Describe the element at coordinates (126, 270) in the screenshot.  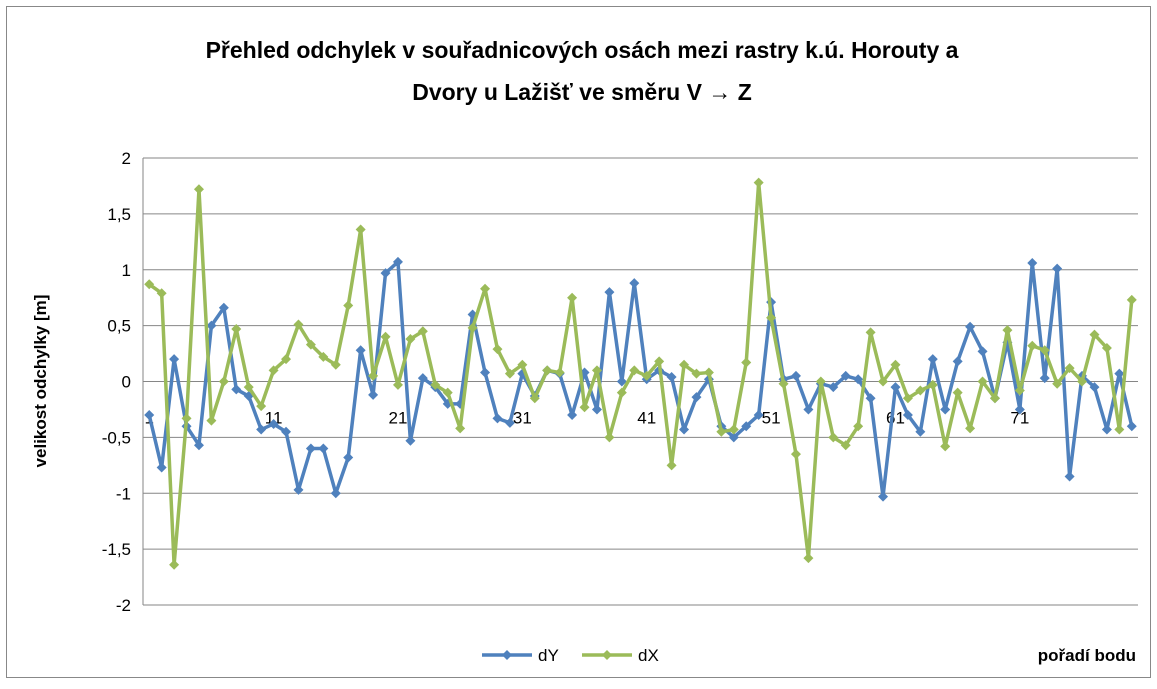
I see `y-tick-label: 1` at that location.